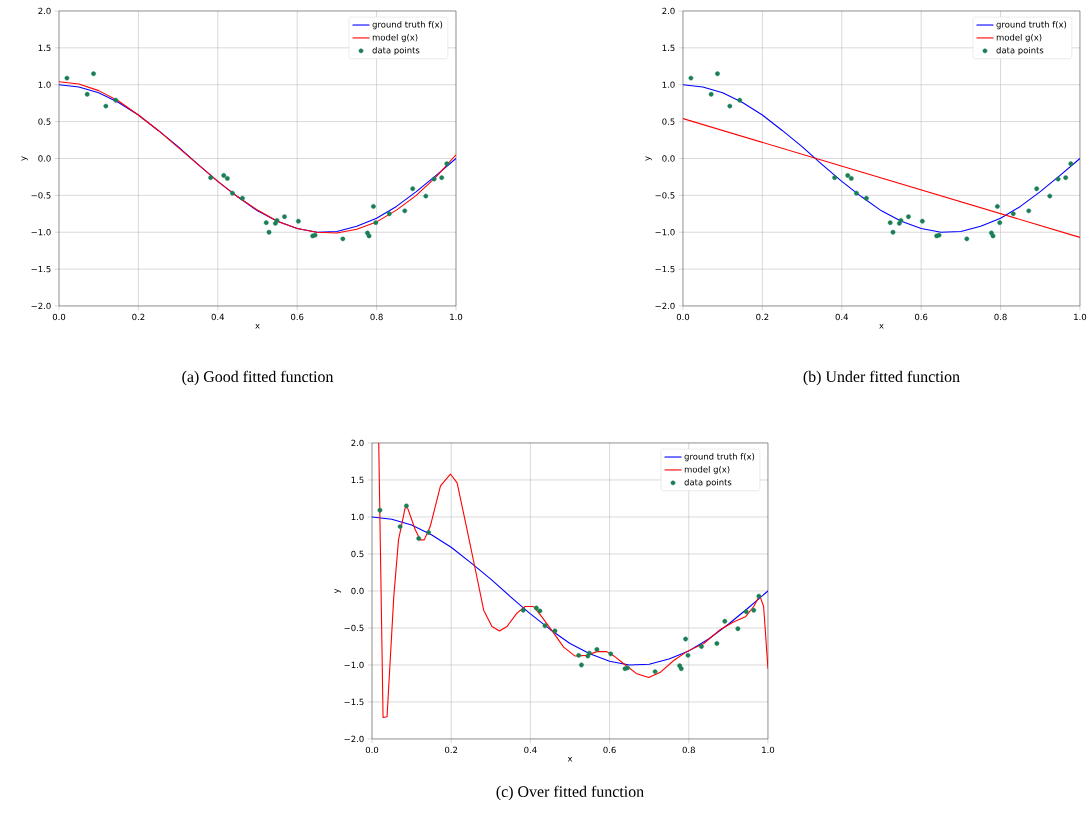  Describe the element at coordinates (881, 378) in the screenshot. I see `text: (b) Under fitted function` at that location.